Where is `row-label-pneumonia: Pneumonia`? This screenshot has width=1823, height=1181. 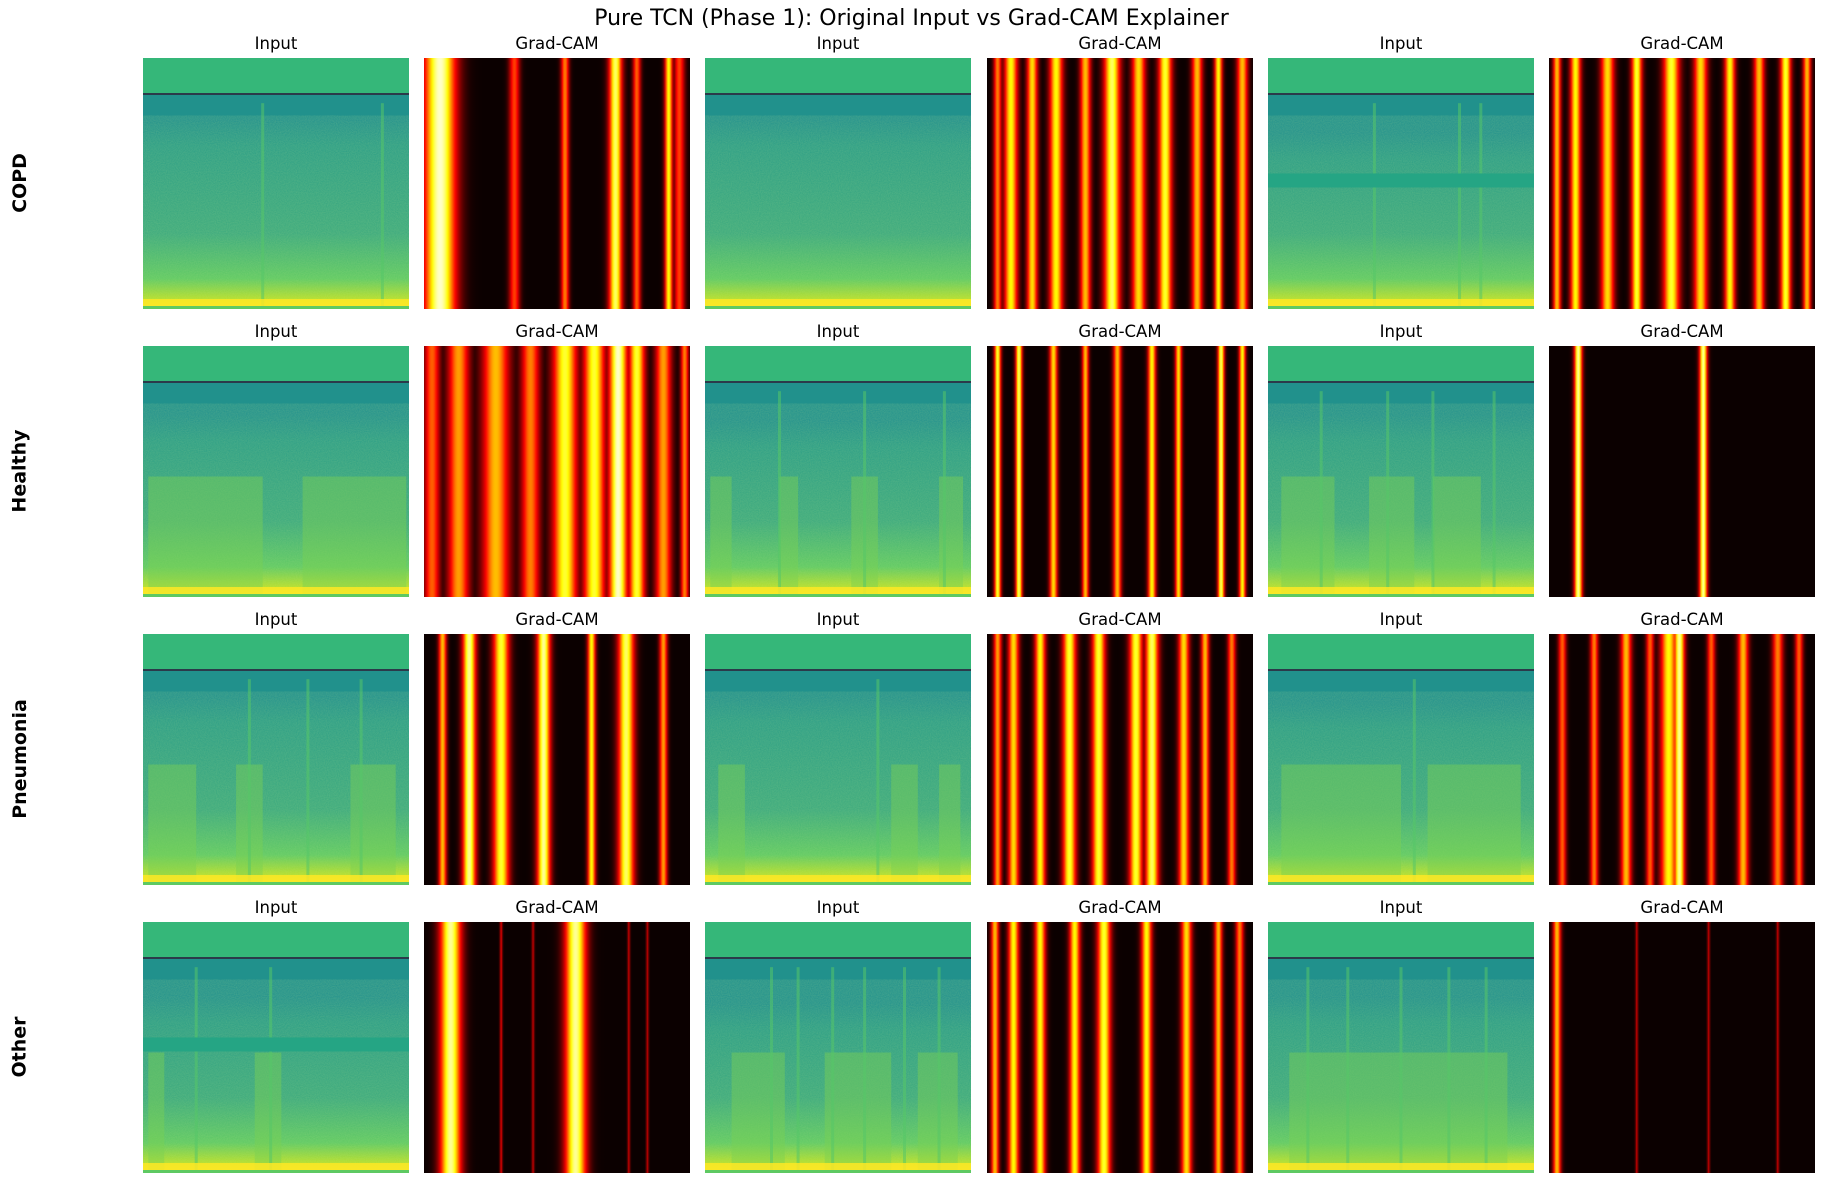 row-label-pneumonia: Pneumonia is located at coordinates (20, 759).